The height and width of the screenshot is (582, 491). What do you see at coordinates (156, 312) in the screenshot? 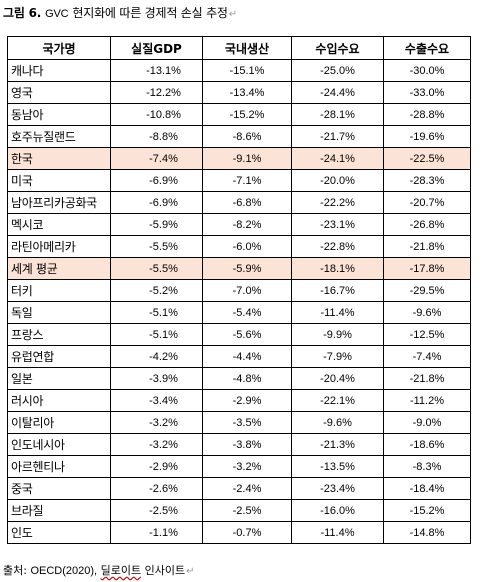
I see `value-cell: -5.1%` at bounding box center [156, 312].